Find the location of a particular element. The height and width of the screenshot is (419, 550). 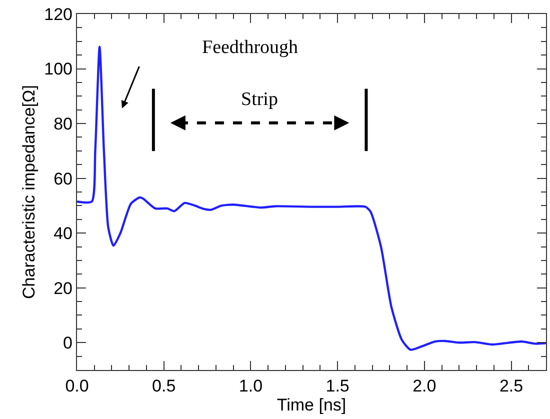

x-tick-label: 1.5 is located at coordinates (338, 386).